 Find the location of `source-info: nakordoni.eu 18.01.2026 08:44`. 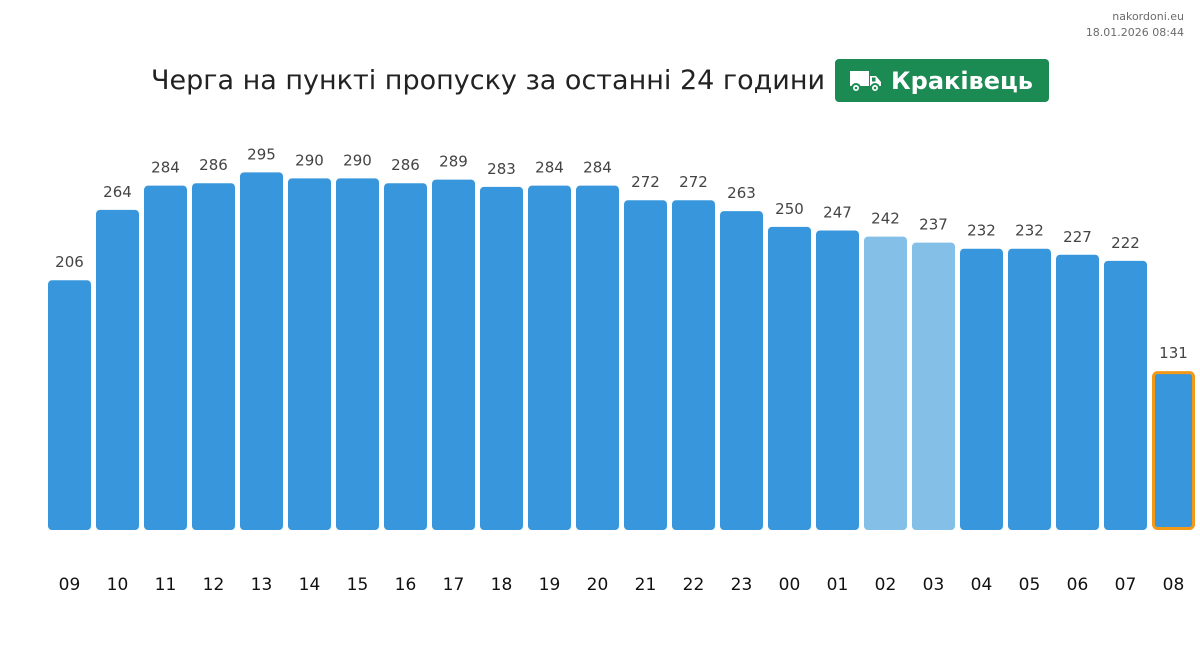

source-info: nakordoni.eu 18.01.2026 08:44 is located at coordinates (1135, 25).